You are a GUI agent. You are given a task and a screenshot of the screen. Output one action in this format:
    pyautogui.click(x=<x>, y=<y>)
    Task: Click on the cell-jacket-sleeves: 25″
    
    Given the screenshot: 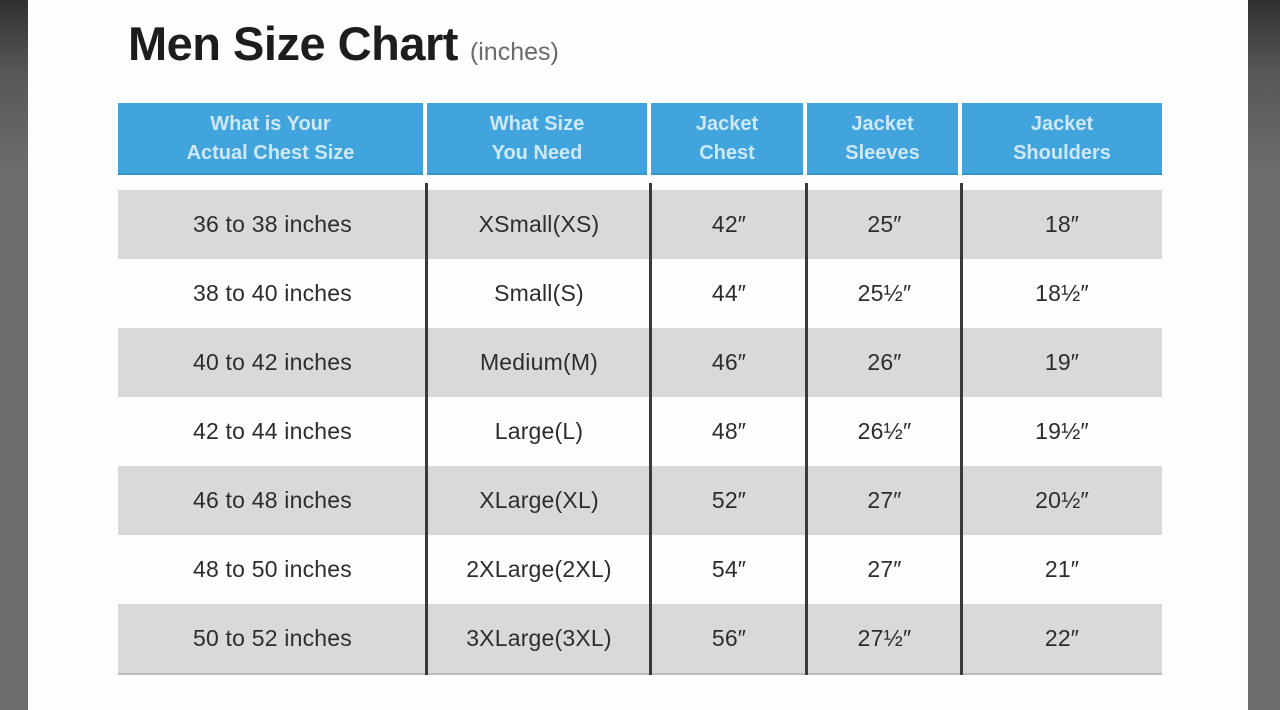 What is the action you would take?
    pyautogui.click(x=884, y=224)
    